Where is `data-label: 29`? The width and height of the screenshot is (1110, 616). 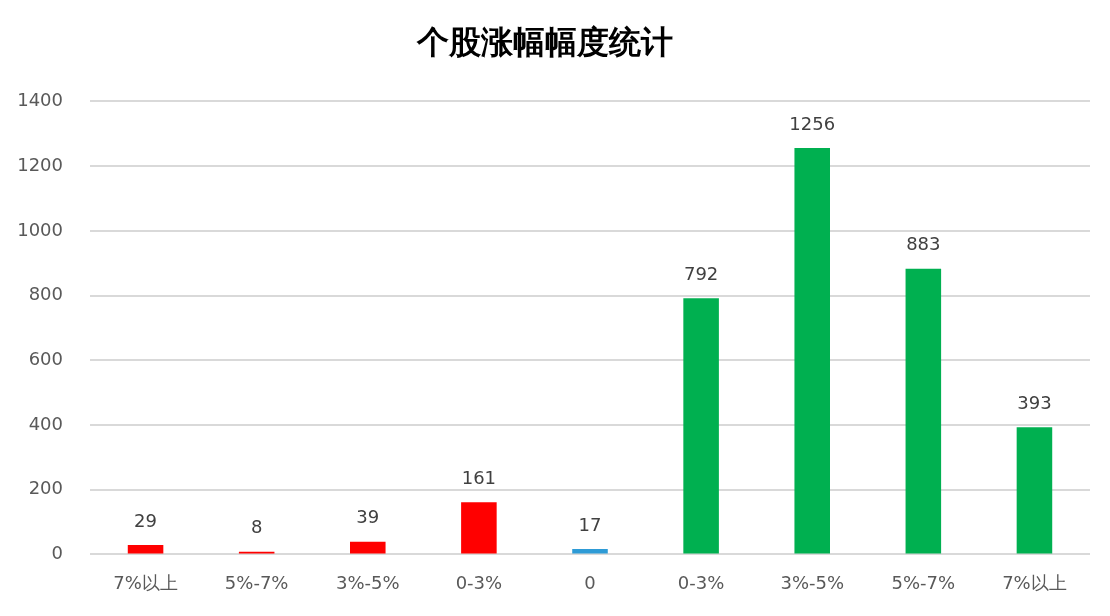 data-label: 29 is located at coordinates (146, 520).